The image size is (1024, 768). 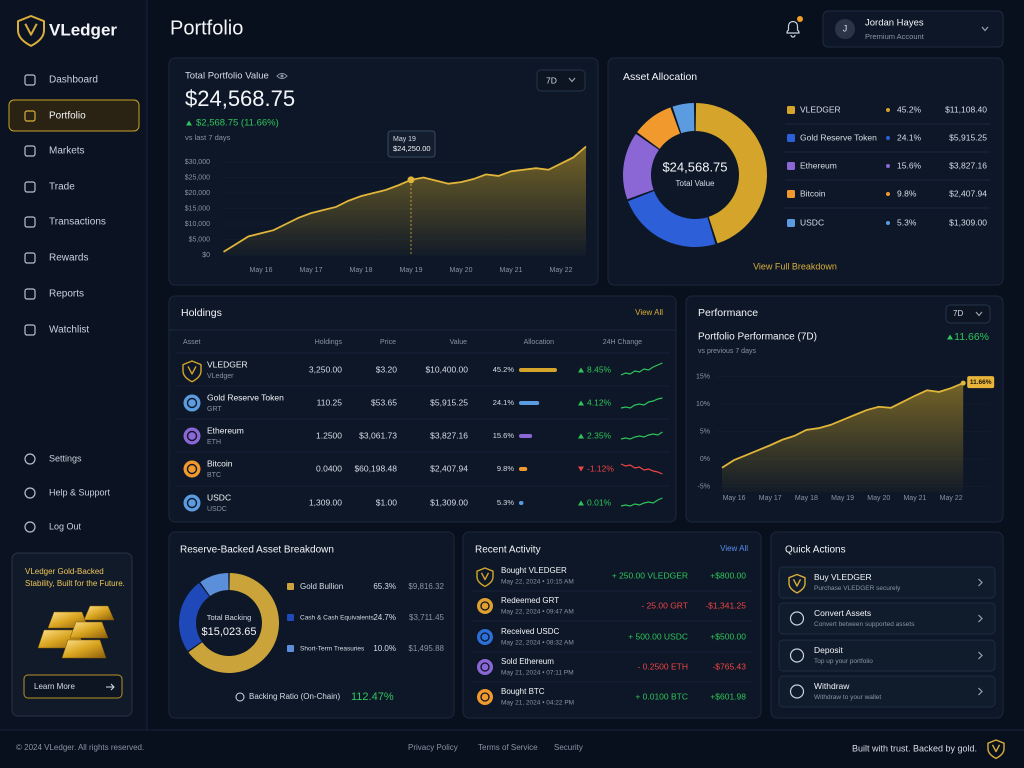 What do you see at coordinates (913, 29) in the screenshot?
I see `user-menu` at bounding box center [913, 29].